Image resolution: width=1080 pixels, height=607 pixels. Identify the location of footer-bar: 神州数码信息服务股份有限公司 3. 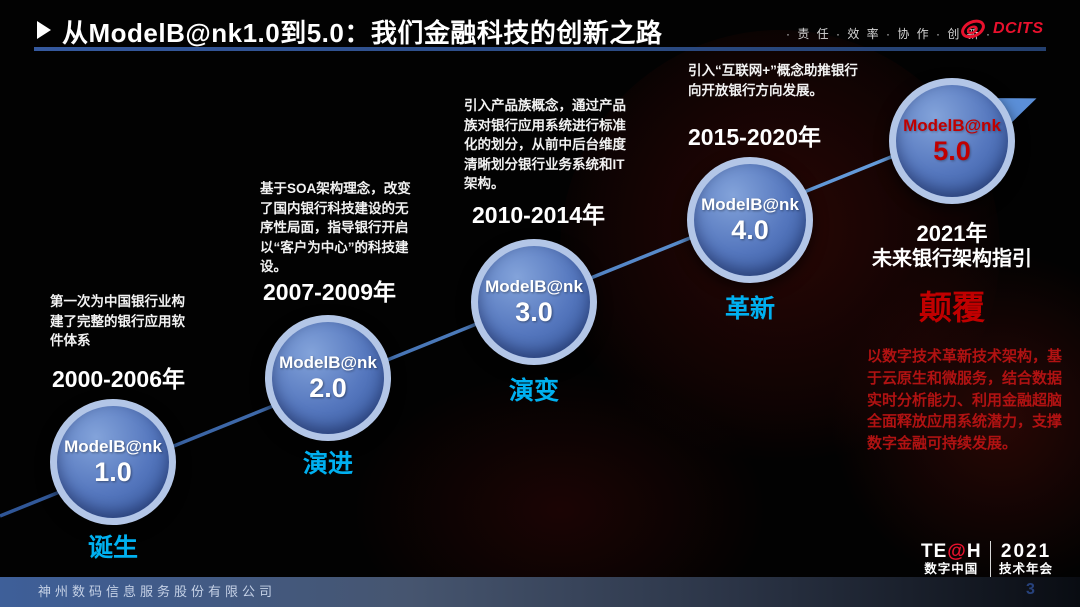
(540, 592).